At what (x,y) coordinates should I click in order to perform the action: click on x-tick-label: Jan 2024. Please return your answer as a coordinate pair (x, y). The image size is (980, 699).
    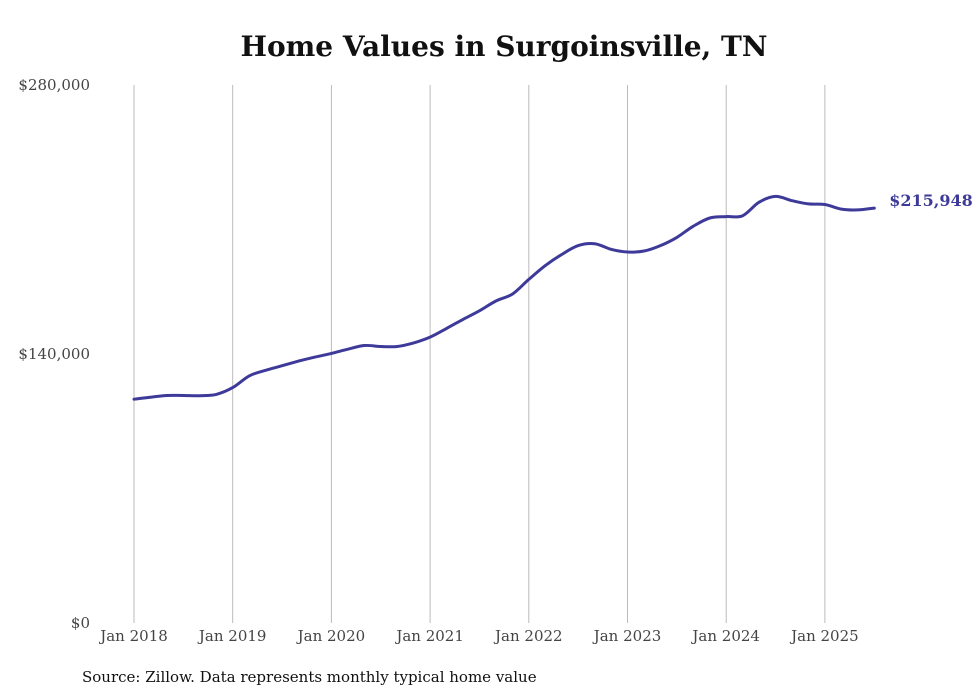
    Looking at the image, I should click on (725, 636).